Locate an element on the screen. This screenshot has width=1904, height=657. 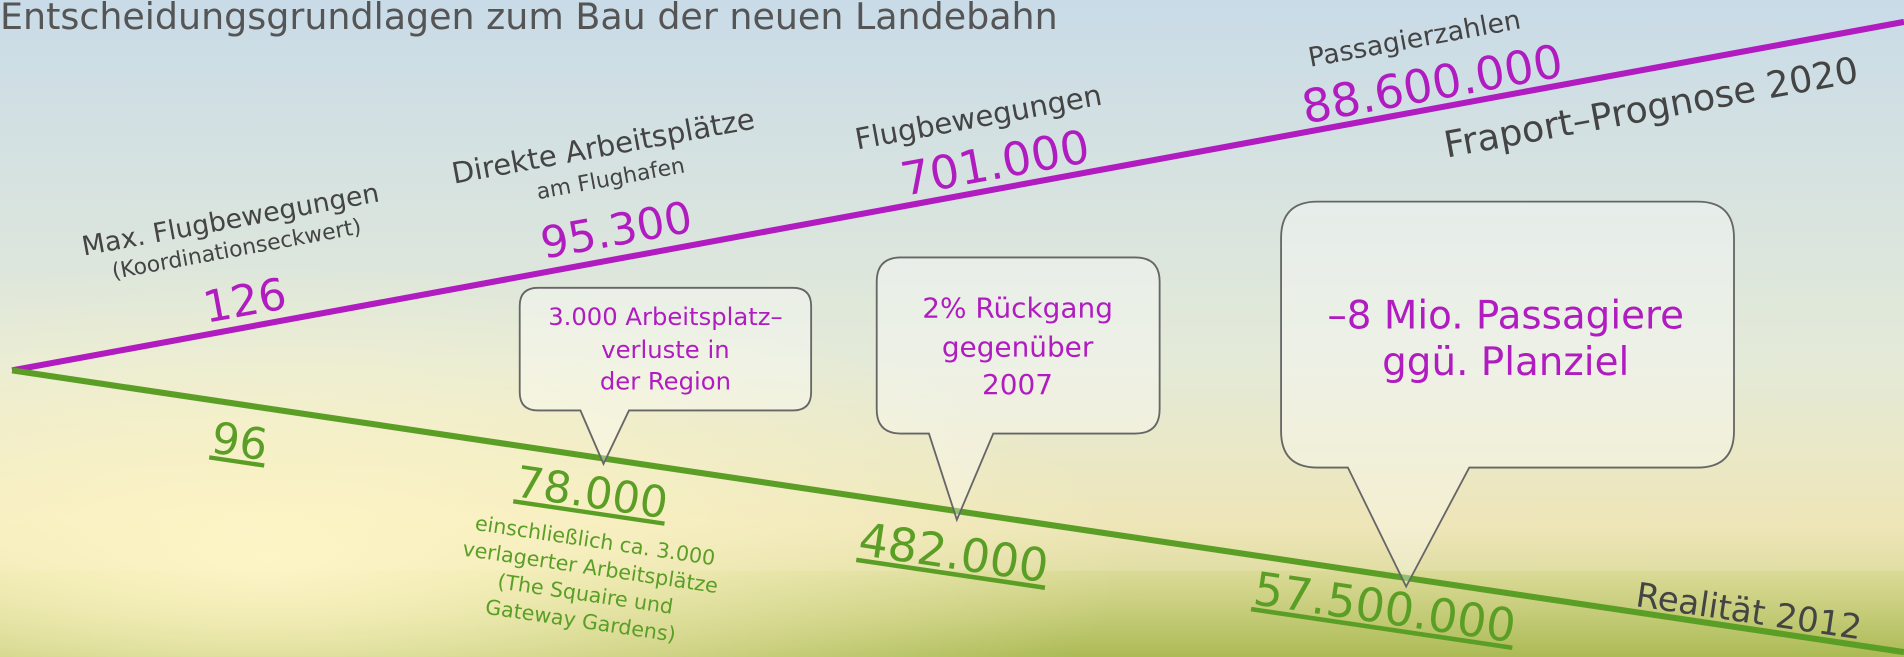
actual-value: 96 is located at coordinates (239, 442).